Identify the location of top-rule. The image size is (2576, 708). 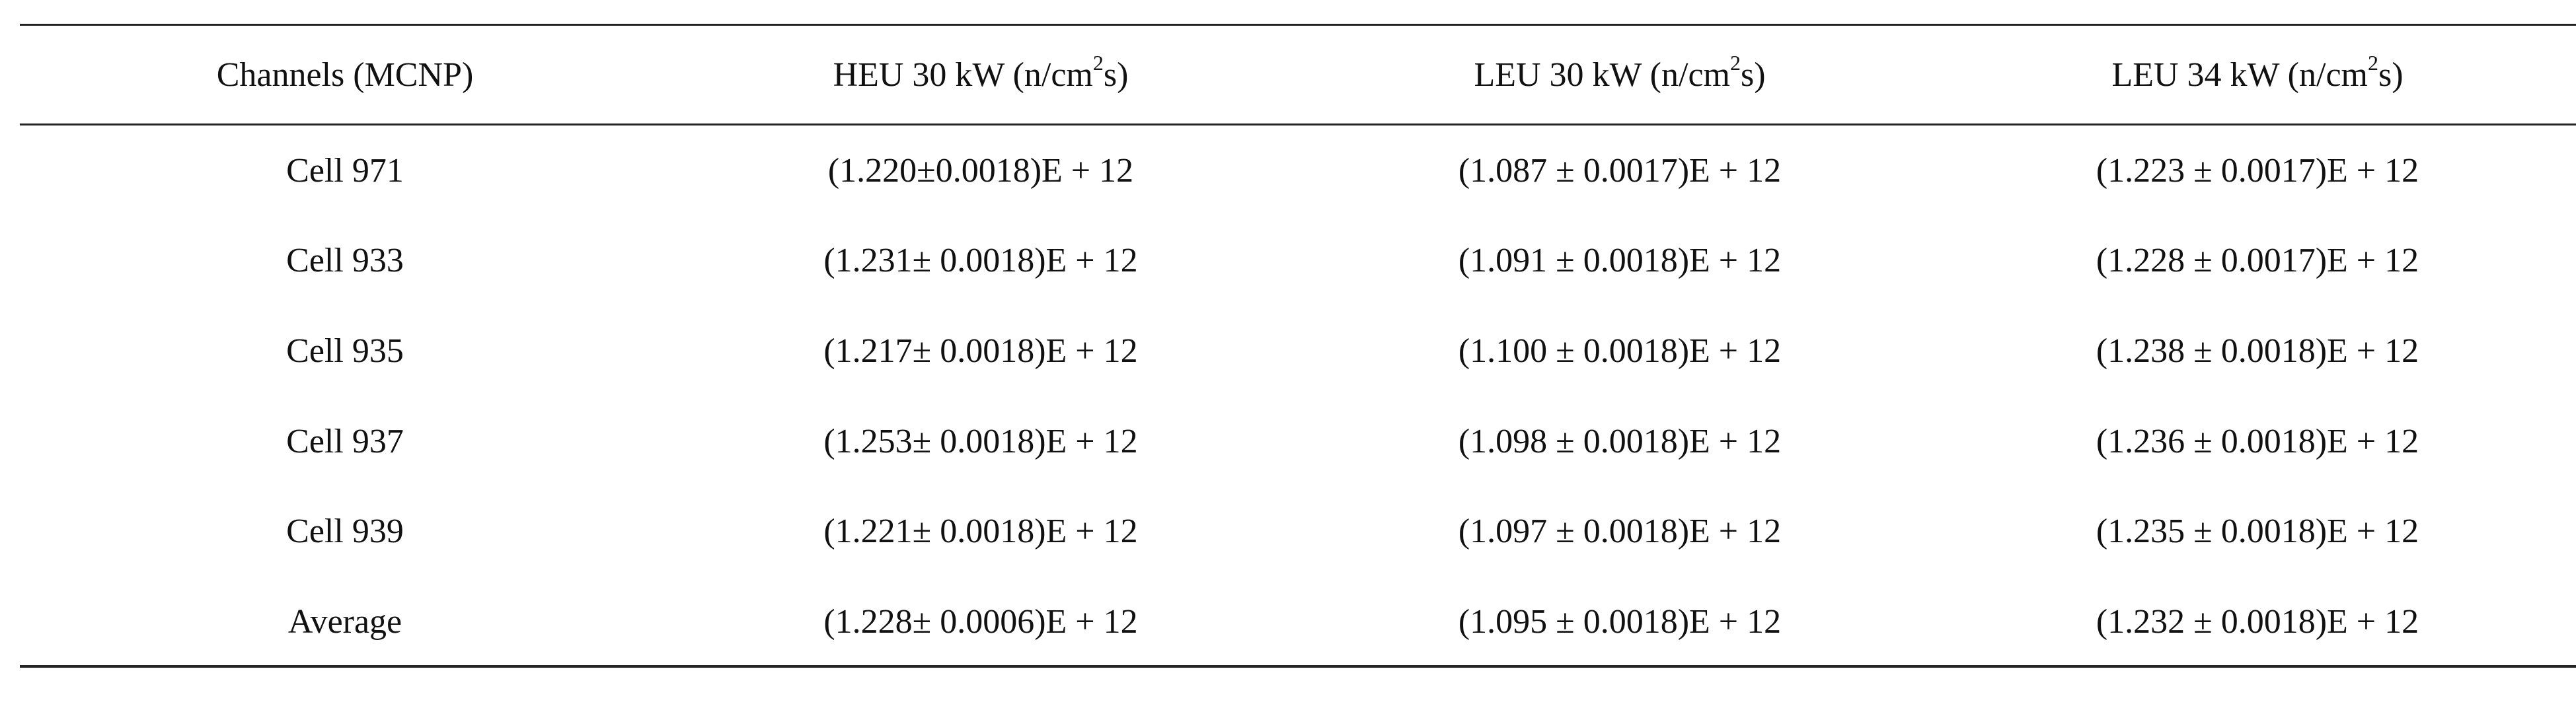
(1298, 25).